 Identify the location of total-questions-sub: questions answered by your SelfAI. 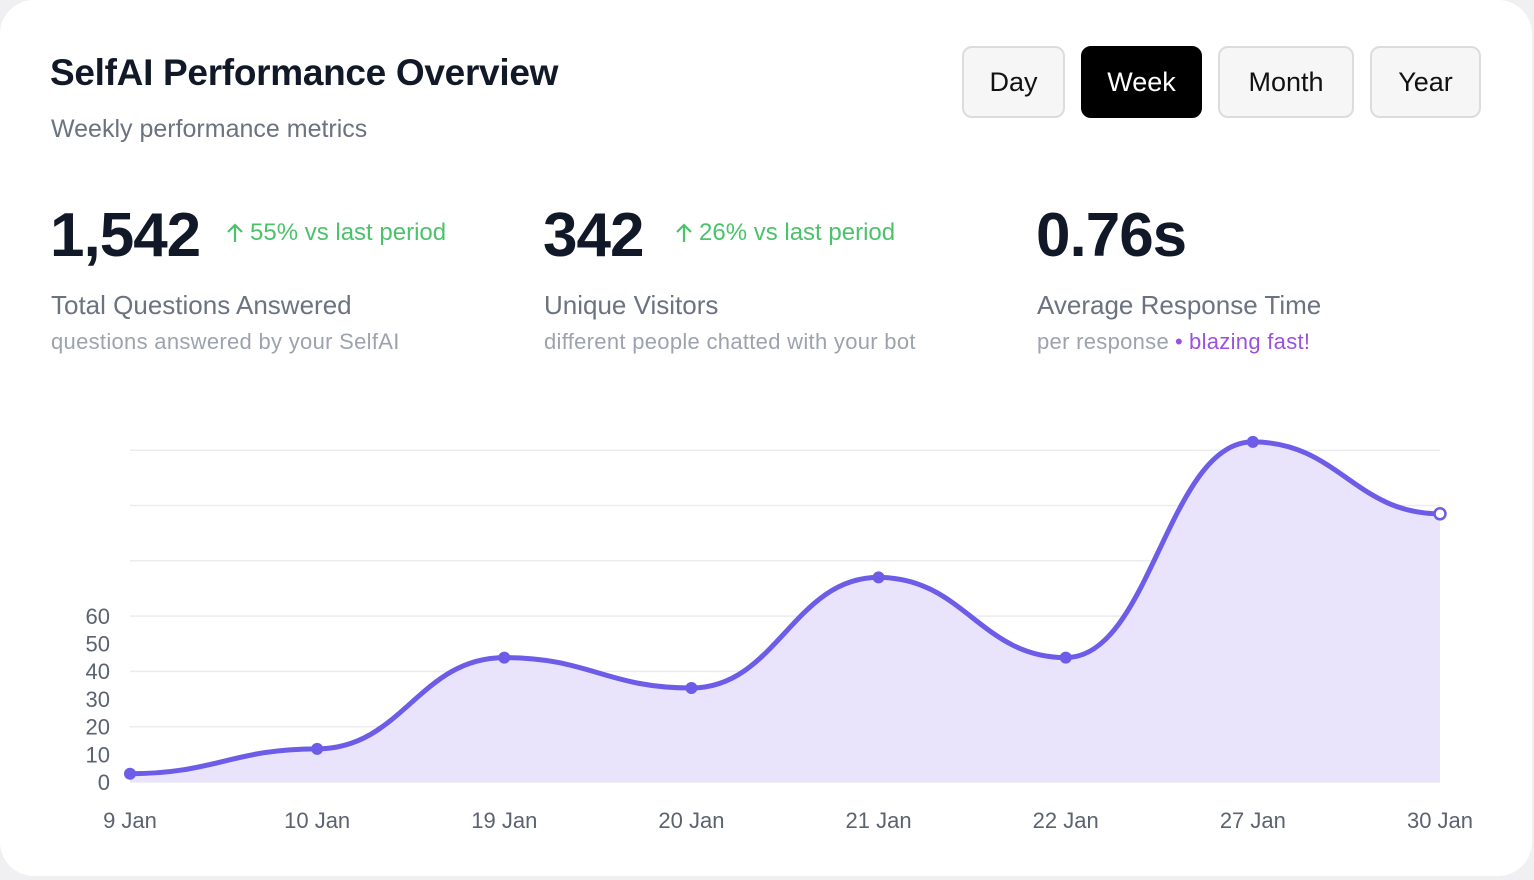
(225, 341).